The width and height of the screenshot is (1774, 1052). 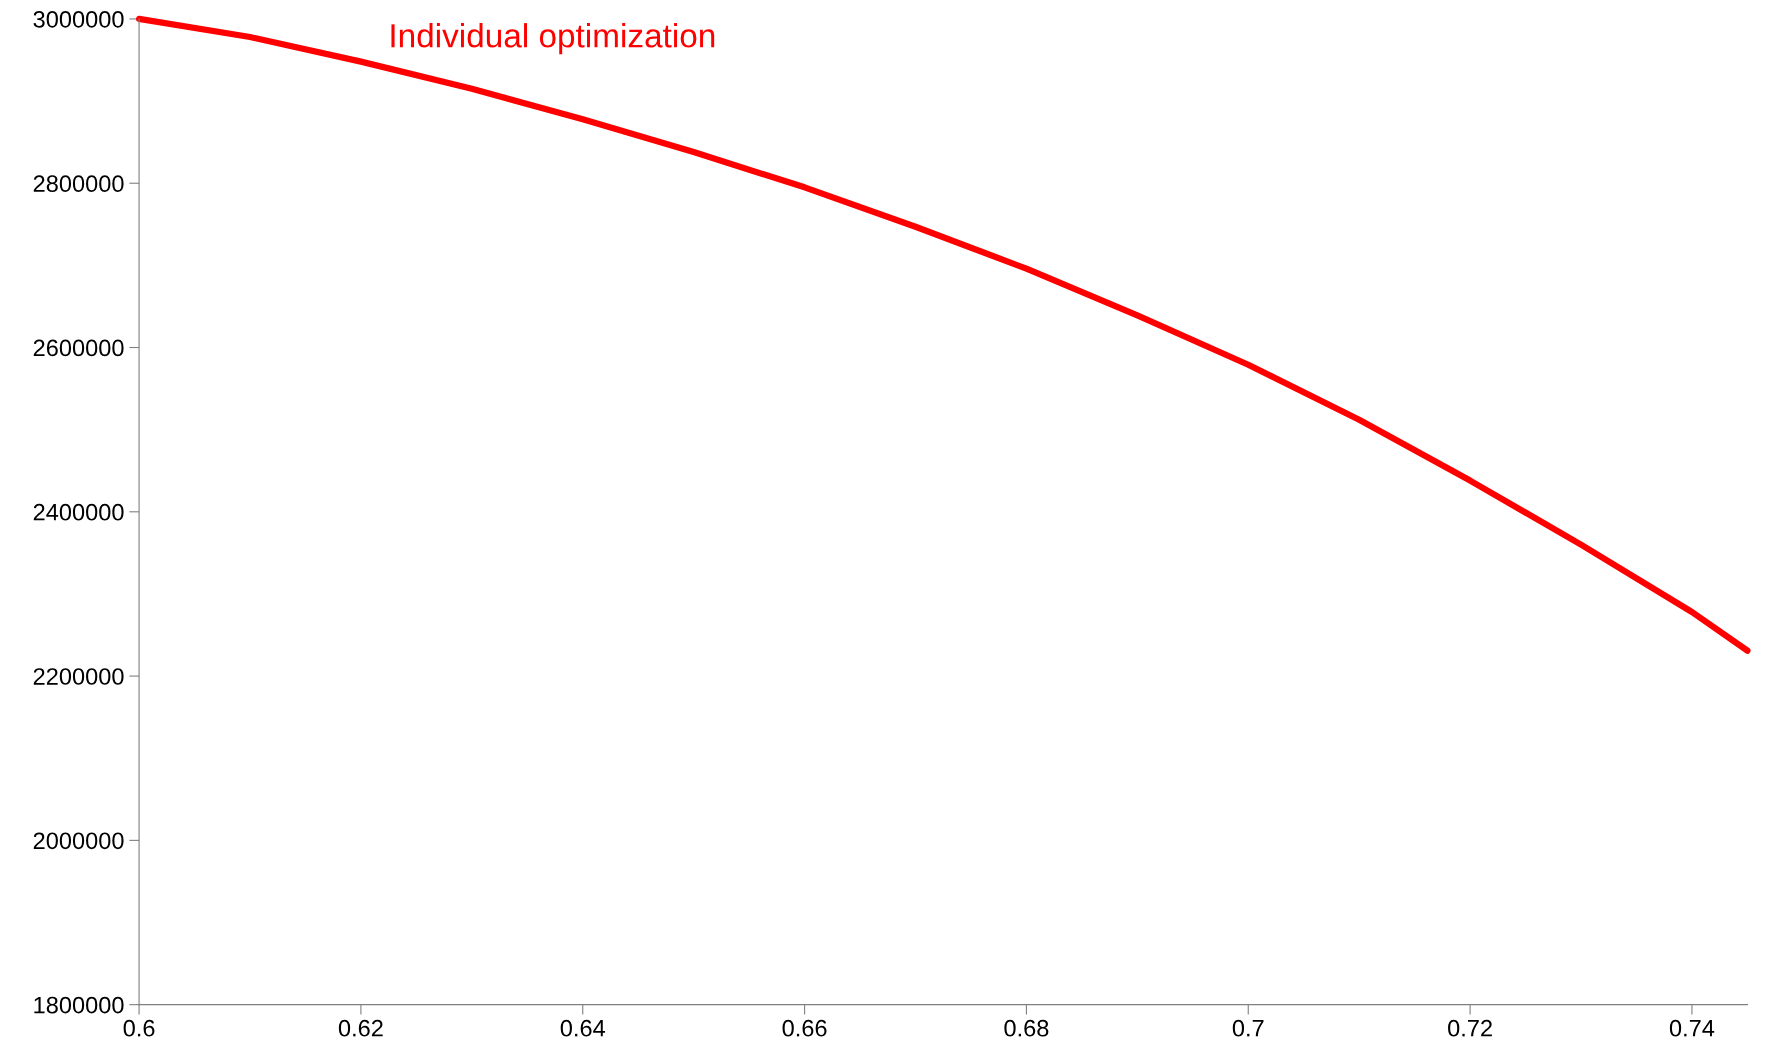 What do you see at coordinates (78, 512) in the screenshot?
I see `y-tick-label: 2400000` at bounding box center [78, 512].